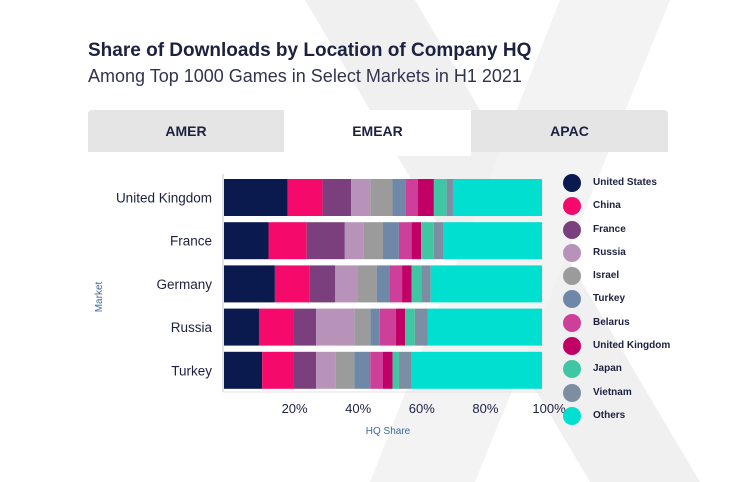 This screenshot has width=750, height=482. I want to click on legend-item: Vietnam, so click(648, 393).